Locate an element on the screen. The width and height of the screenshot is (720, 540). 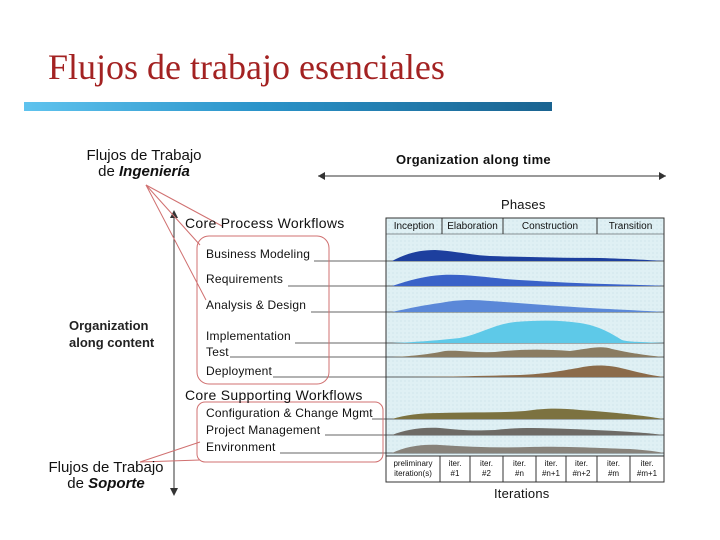
org-time-label: Organization along time is located at coordinates (473, 159).